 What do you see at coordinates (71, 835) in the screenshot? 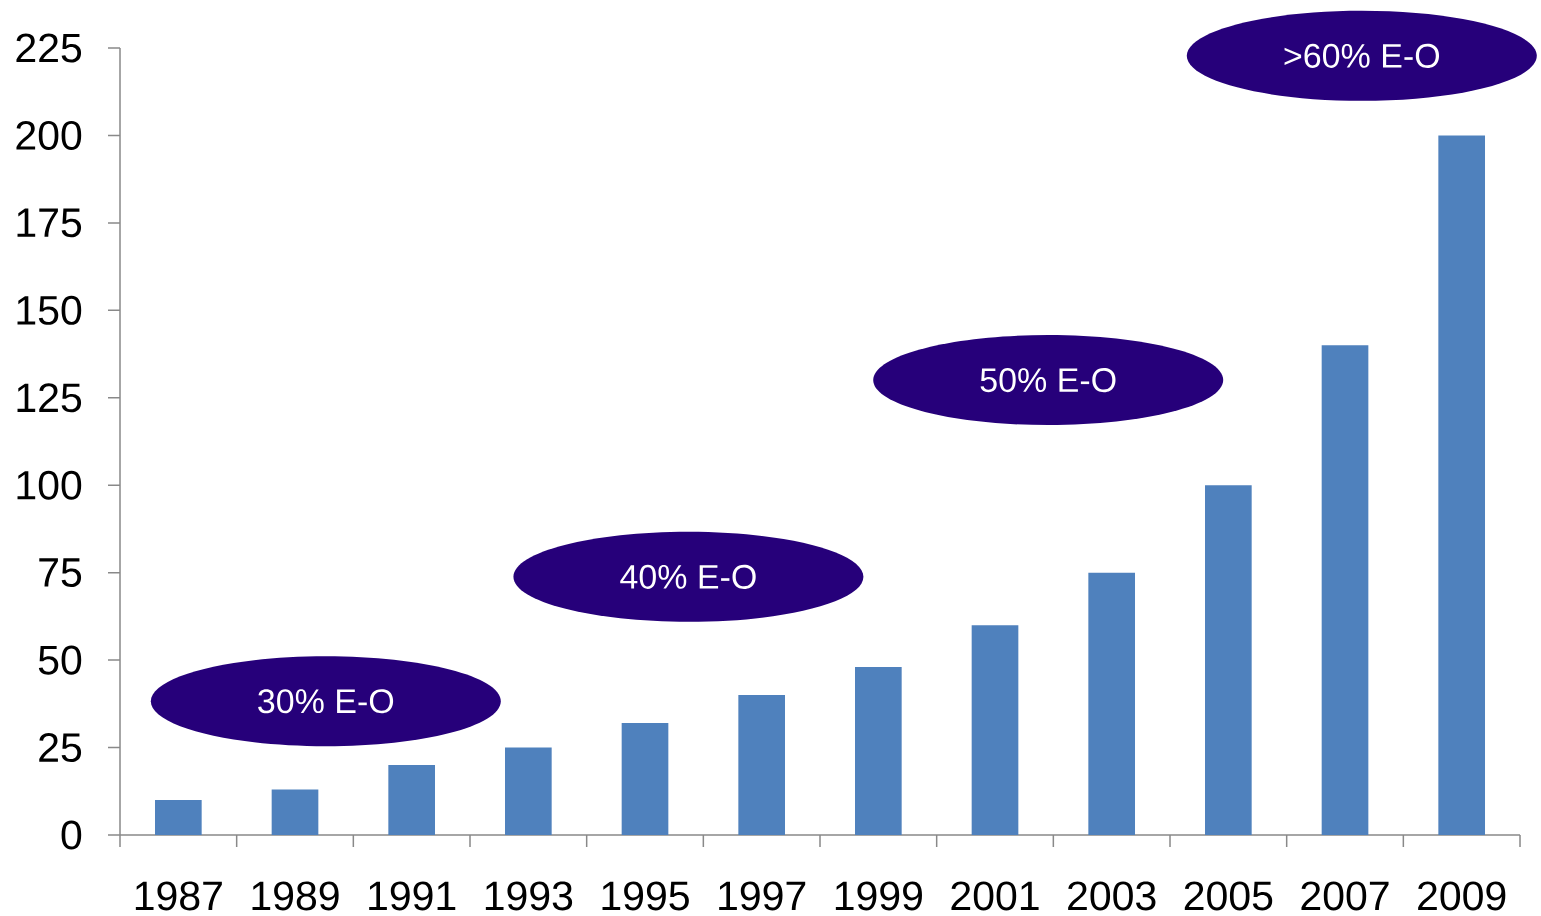
I see `y-tick-label: 0` at bounding box center [71, 835].